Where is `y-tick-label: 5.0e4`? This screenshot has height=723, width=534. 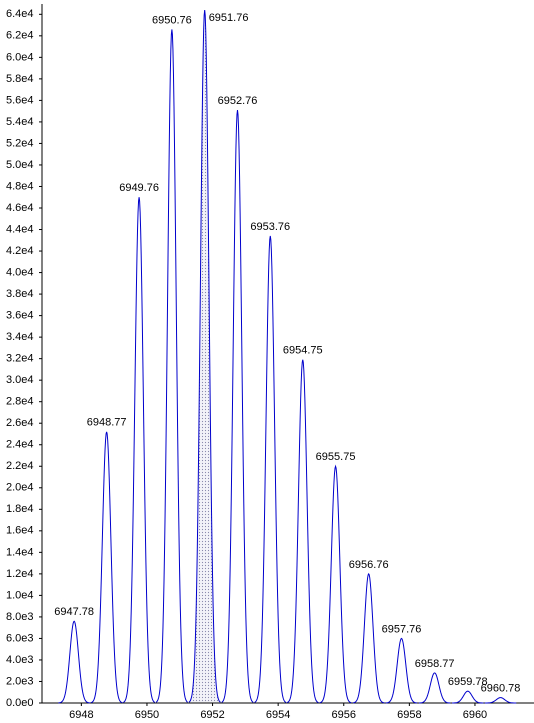 y-tick-label: 5.0e4 is located at coordinates (20, 165).